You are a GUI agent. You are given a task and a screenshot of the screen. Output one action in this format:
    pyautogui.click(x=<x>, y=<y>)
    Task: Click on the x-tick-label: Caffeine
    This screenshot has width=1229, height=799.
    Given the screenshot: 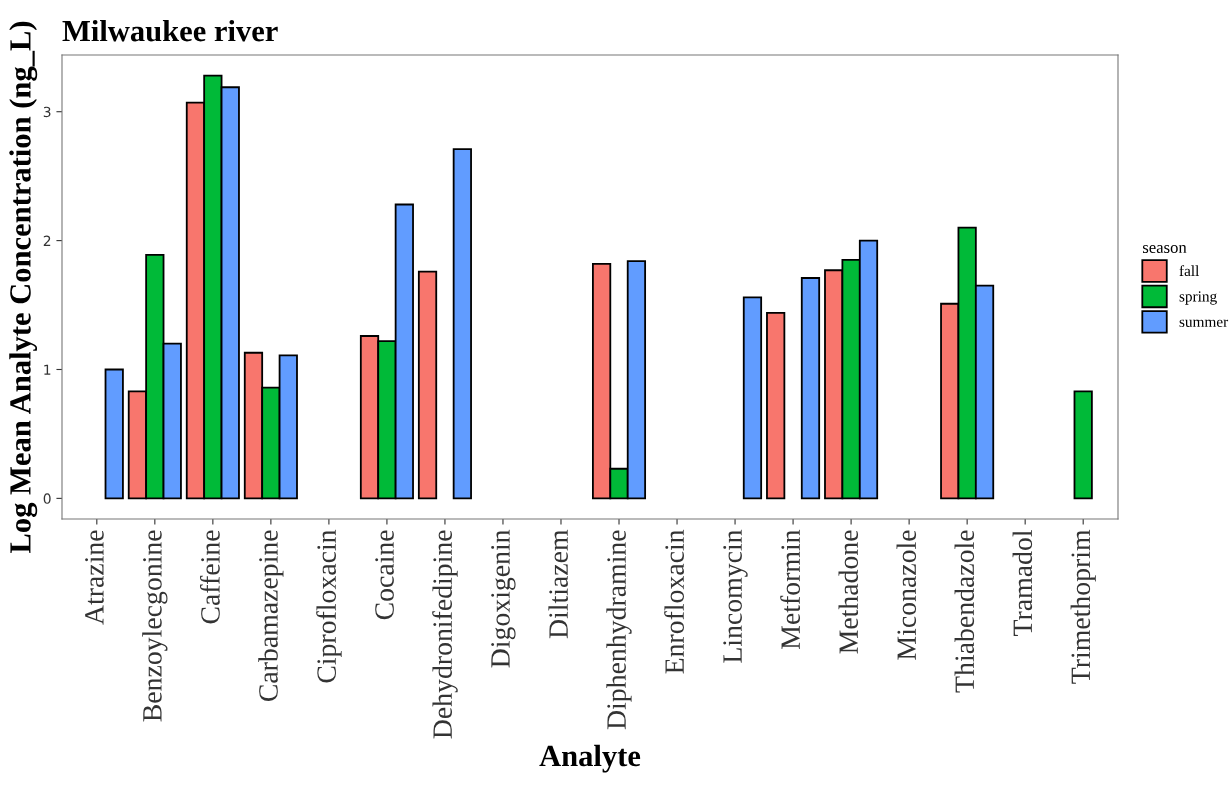 What is the action you would take?
    pyautogui.click(x=209, y=577)
    